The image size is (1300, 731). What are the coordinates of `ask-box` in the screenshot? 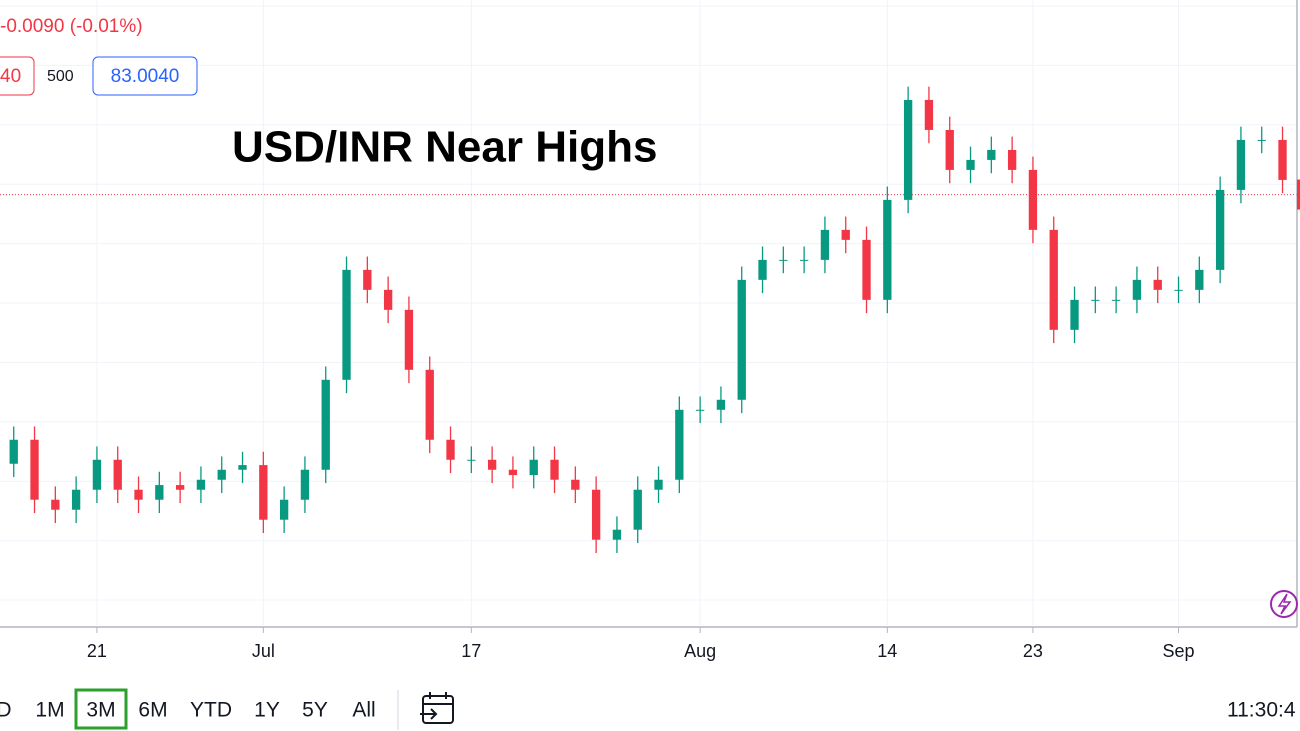 It's located at (145, 76).